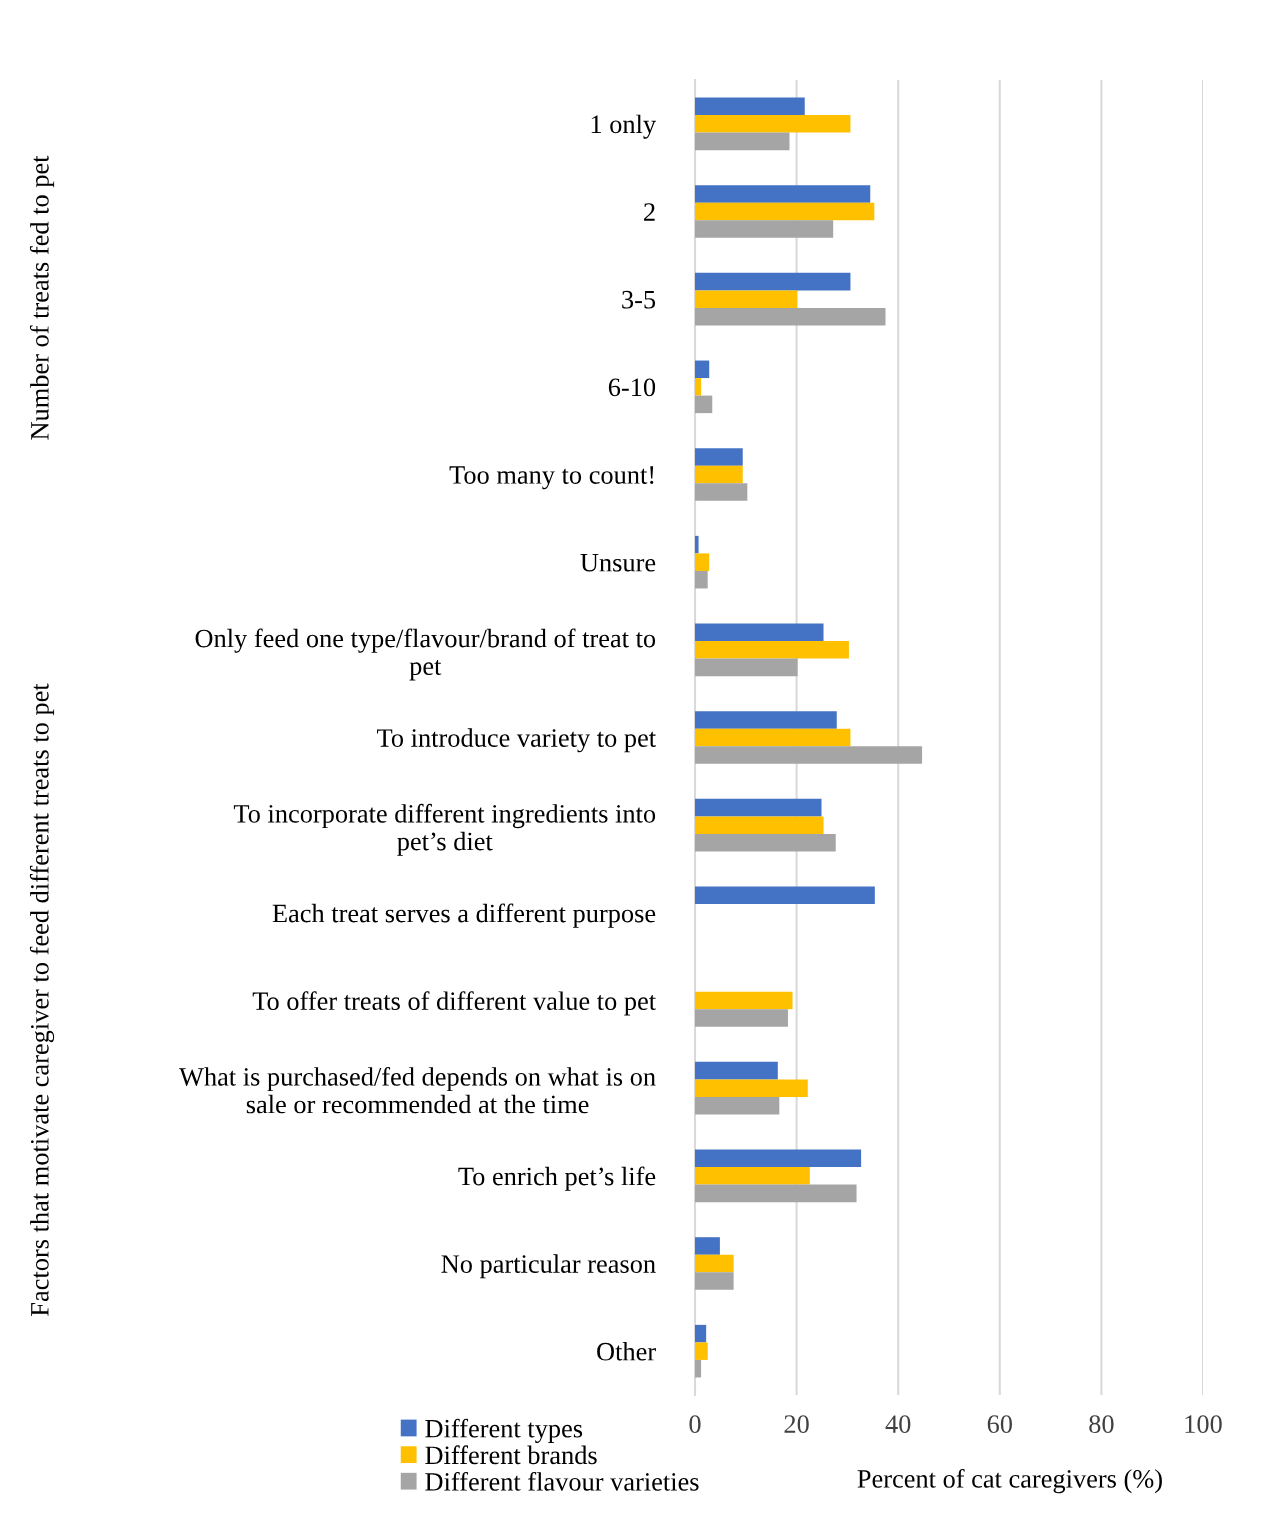 This screenshot has width=1261, height=1530. What do you see at coordinates (695, 1424) in the screenshot?
I see `x-tick-label: 0` at bounding box center [695, 1424].